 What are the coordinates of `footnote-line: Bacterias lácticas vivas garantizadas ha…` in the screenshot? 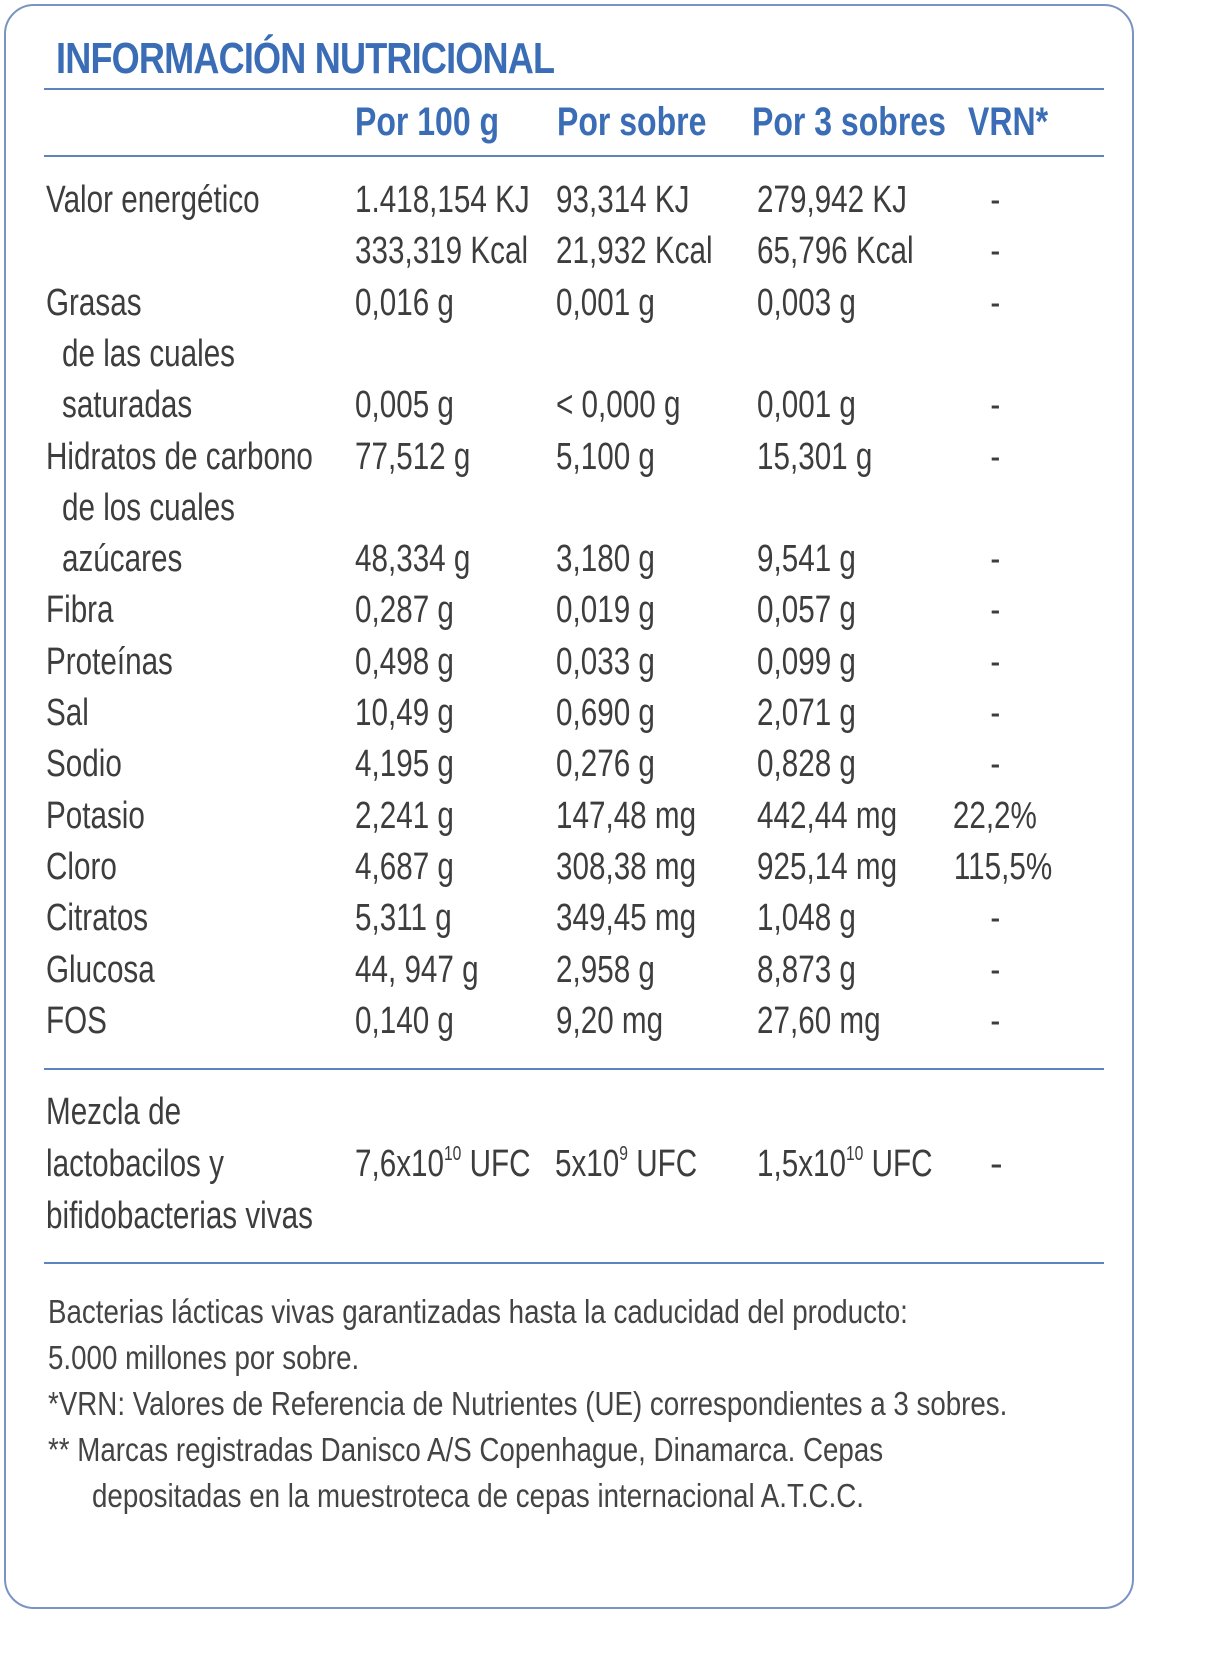 It's located at (478, 1311).